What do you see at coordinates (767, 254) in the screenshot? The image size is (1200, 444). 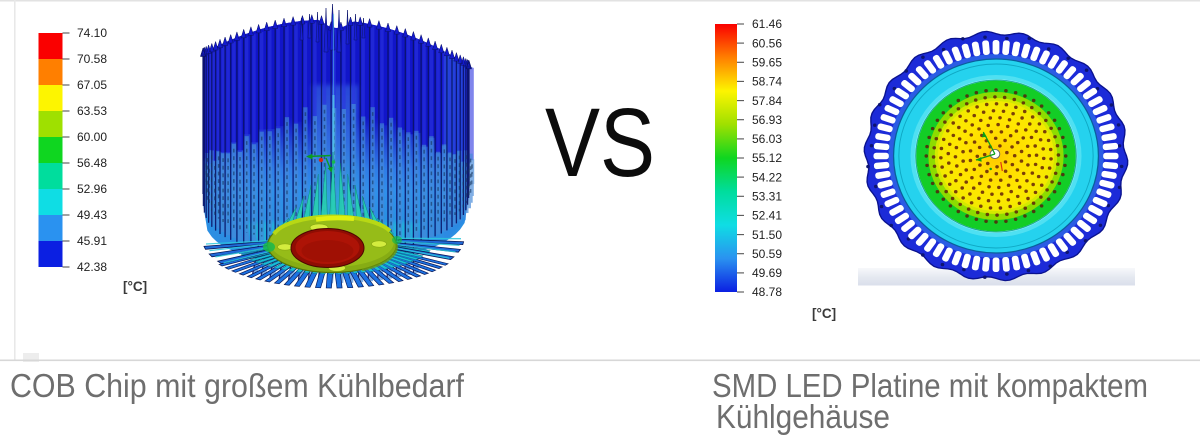 I see `svg-text: 50.59` at bounding box center [767, 254].